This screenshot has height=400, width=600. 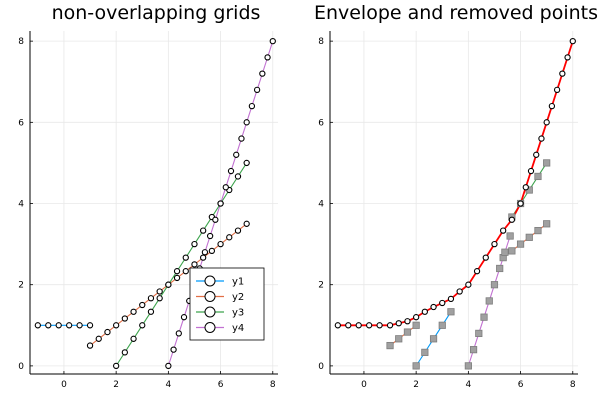 What do you see at coordinates (321, 42) in the screenshot?
I see `y-tick-label: 8` at bounding box center [321, 42].